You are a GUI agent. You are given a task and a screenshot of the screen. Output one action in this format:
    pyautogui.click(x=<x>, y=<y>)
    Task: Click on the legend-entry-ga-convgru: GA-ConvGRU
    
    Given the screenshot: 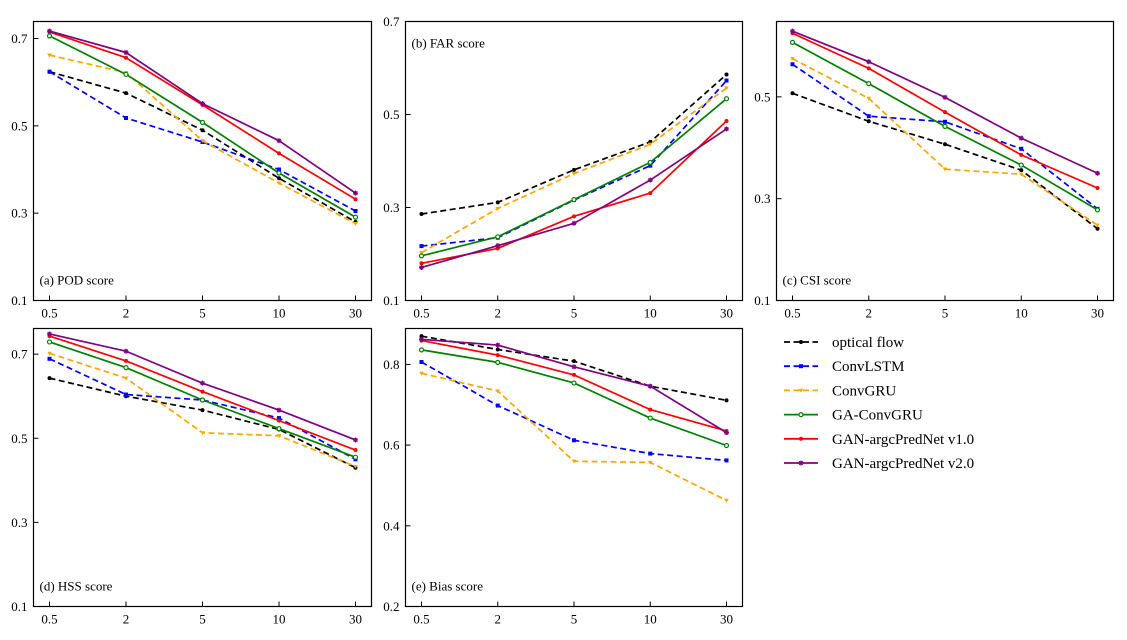 What is the action you would take?
    pyautogui.click(x=853, y=416)
    